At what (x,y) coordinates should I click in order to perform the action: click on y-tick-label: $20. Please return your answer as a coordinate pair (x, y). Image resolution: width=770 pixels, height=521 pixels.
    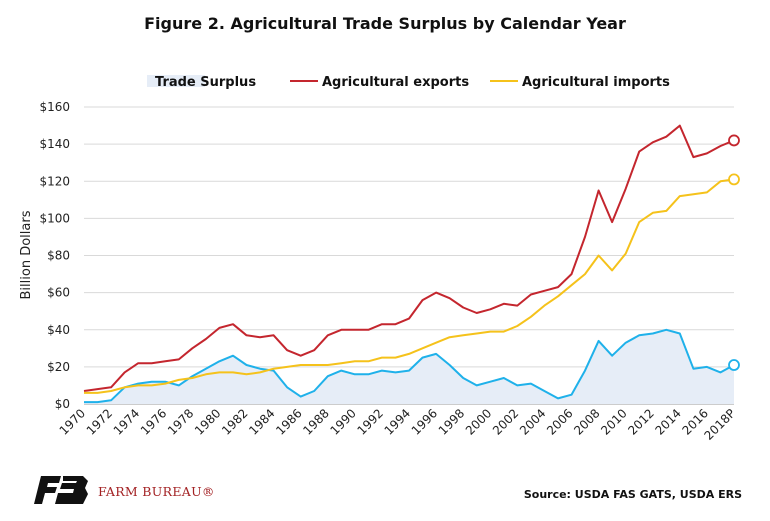
    Looking at the image, I should click on (58, 367).